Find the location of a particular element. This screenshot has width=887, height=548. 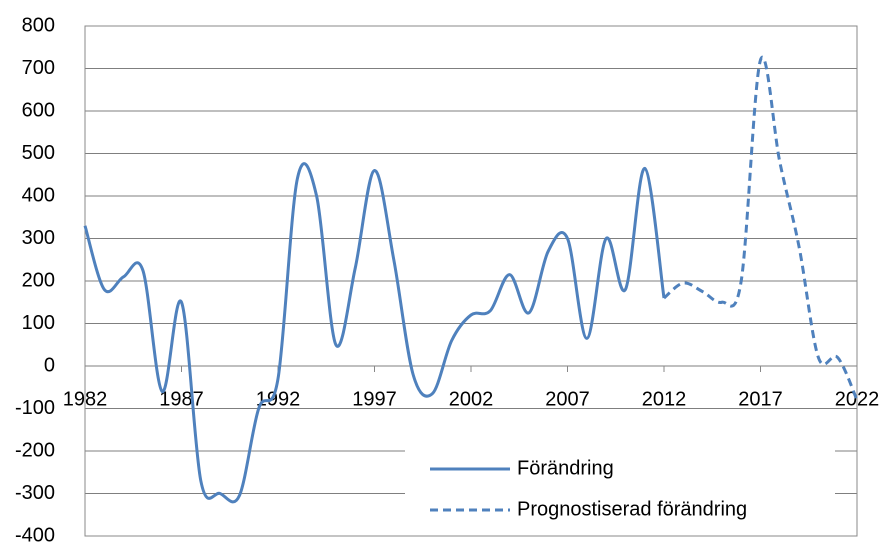

legend-box is located at coordinates (620, 489).